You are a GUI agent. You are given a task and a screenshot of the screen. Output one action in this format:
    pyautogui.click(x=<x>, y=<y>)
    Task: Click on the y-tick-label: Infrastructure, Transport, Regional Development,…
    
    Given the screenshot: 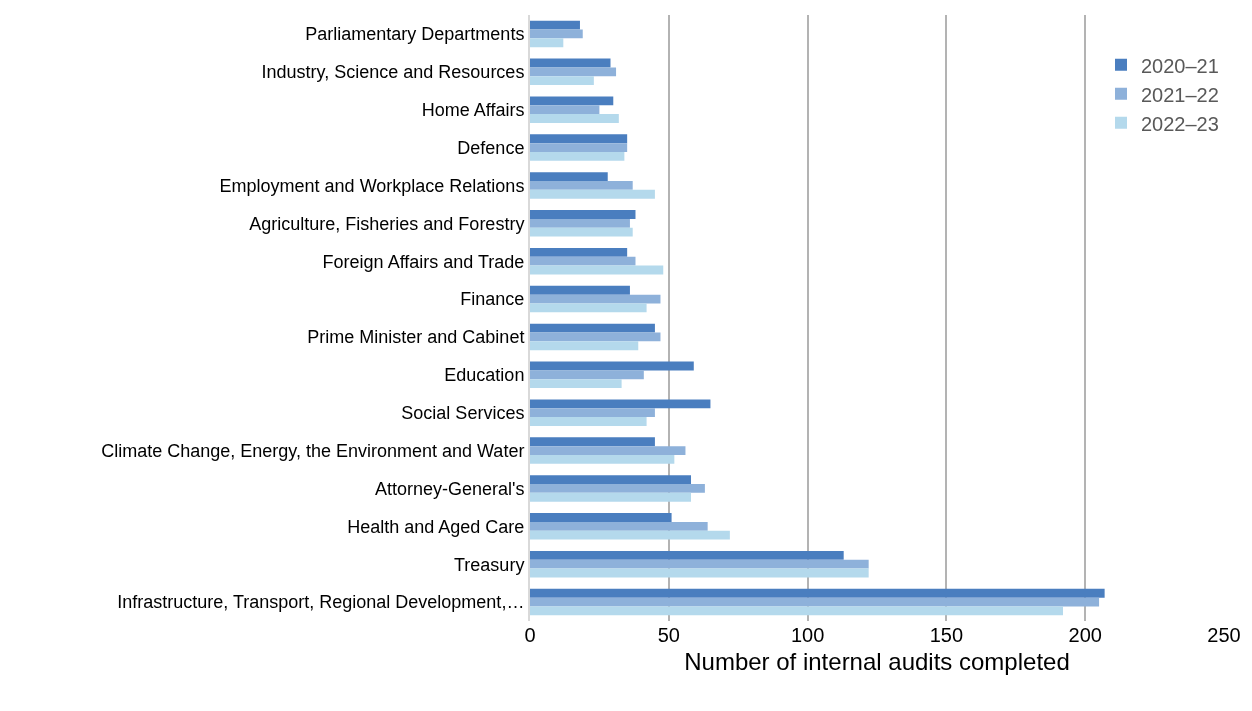 What is the action you would take?
    pyautogui.click(x=321, y=602)
    